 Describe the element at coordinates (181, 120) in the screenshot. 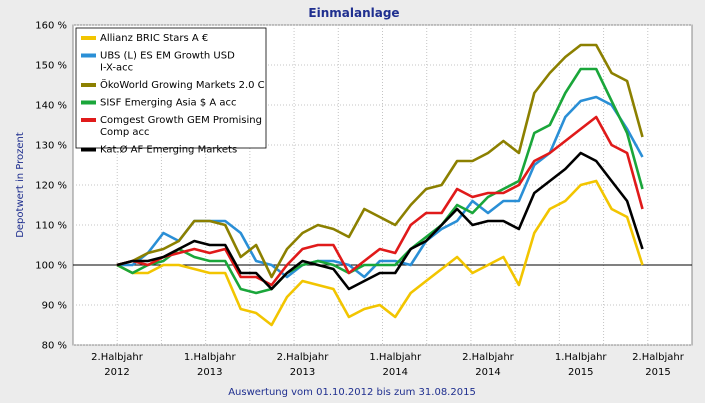

I see `legend-label-4: Comgest Growth GEM Promising` at that location.